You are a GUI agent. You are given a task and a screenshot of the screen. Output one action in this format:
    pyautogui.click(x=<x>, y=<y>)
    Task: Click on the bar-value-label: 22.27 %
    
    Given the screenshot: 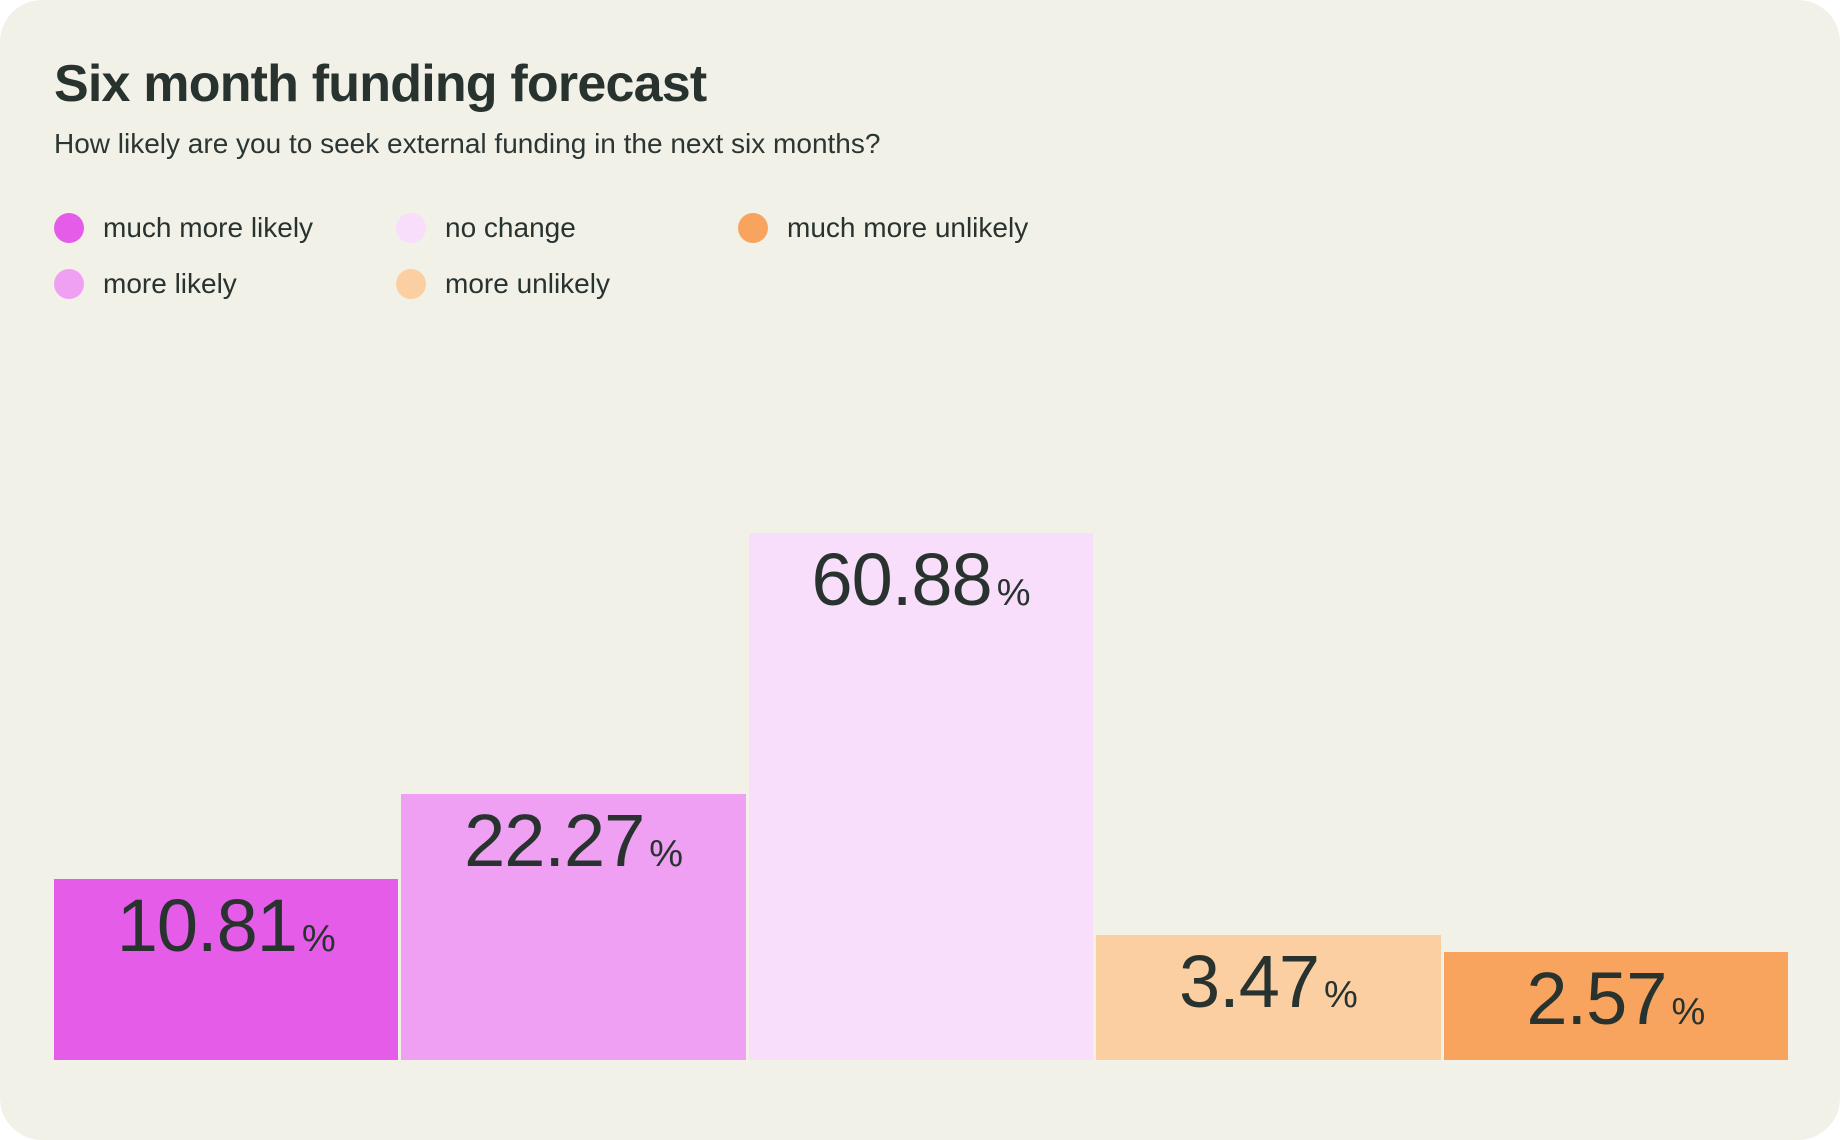 What is the action you would take?
    pyautogui.click(x=573, y=841)
    